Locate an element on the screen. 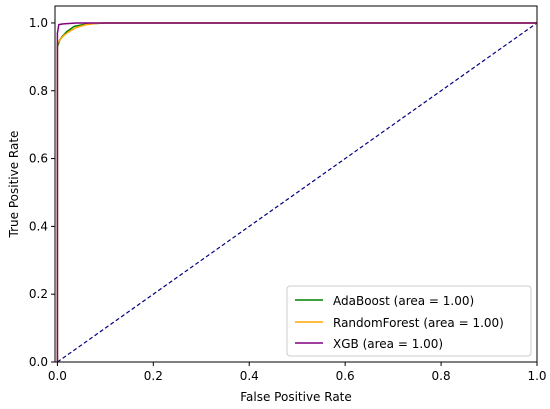 The image size is (550, 409). x-tick-label: 0.0 is located at coordinates (57, 376).